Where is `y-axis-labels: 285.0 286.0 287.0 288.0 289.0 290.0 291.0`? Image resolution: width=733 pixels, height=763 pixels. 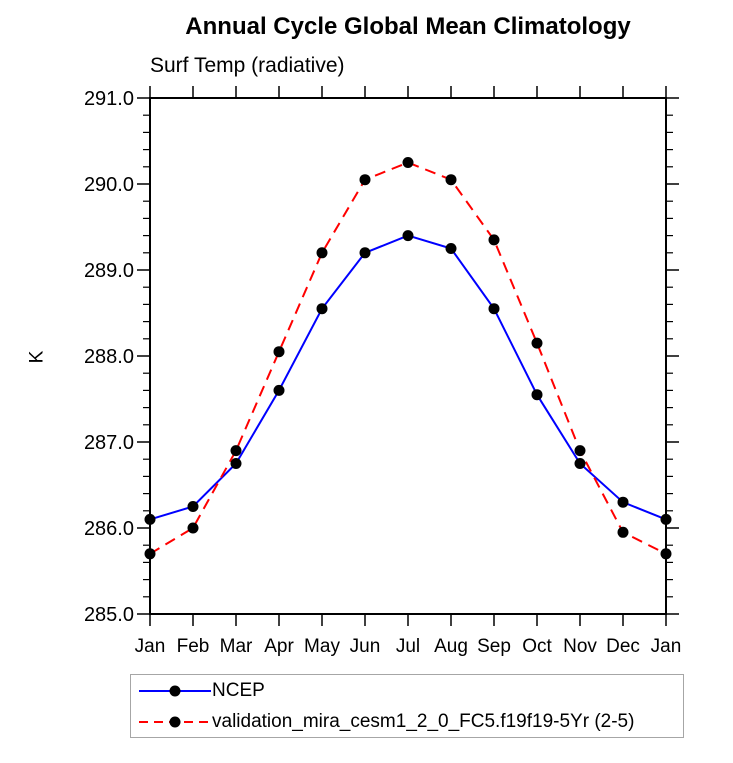 y-axis-labels: 285.0 286.0 287.0 288.0 289.0 290.0 291.0 is located at coordinates (109, 357).